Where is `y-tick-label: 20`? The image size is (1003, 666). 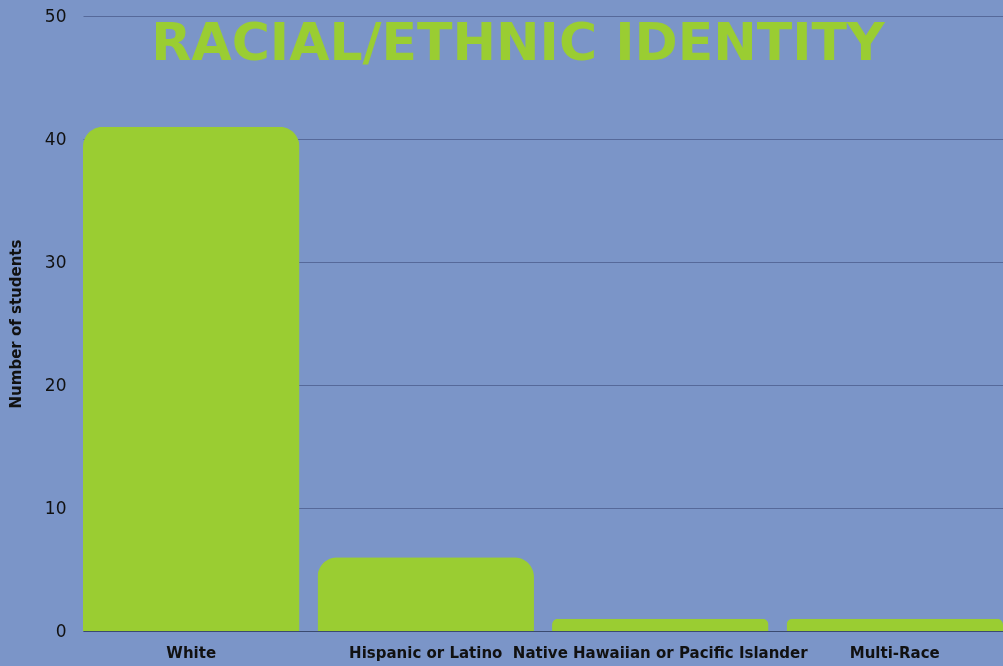 y-tick-label: 20 is located at coordinates (55, 384).